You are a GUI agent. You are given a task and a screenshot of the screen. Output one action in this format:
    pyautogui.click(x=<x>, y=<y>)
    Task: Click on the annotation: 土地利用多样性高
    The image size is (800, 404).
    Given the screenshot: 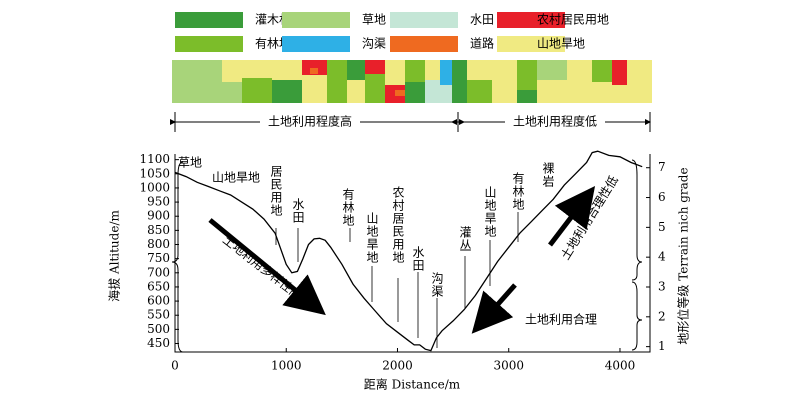 What is the action you would take?
    pyautogui.click(x=262, y=267)
    